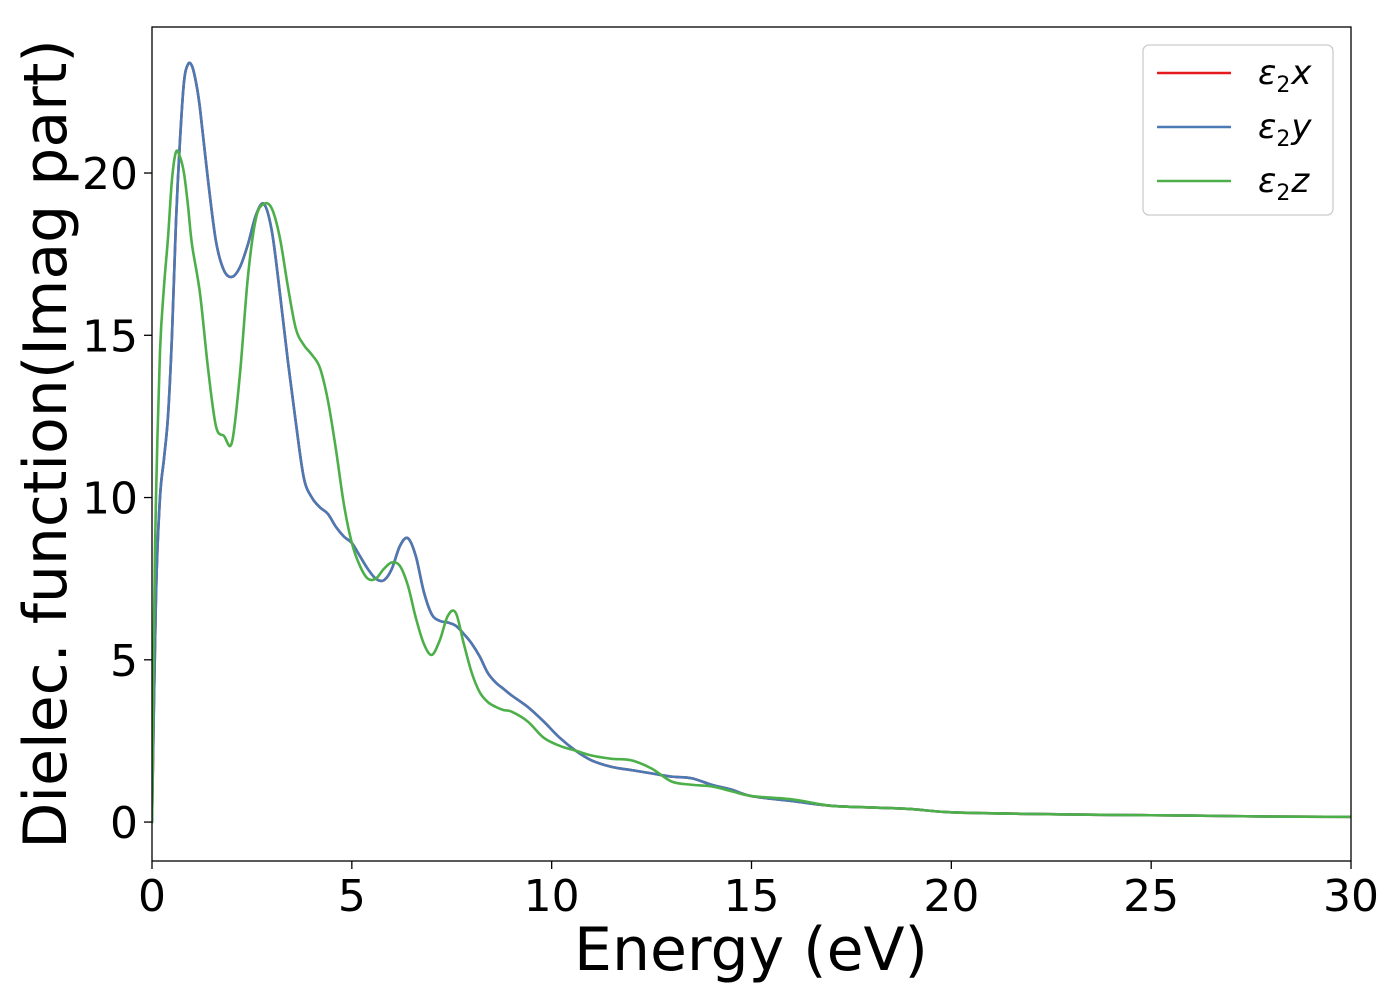 The image size is (1400, 1000). Describe the element at coordinates (1351, 896) in the screenshot. I see `x-tick-label: 30` at that location.